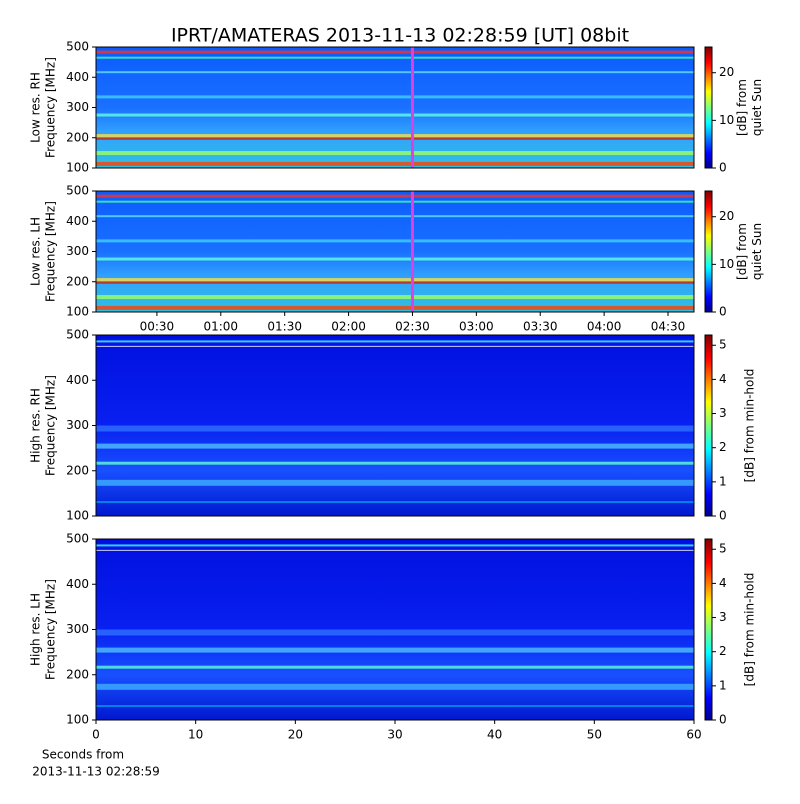 The height and width of the screenshot is (804, 800). What do you see at coordinates (494, 735) in the screenshot?
I see `x-tick-label: 40` at bounding box center [494, 735].